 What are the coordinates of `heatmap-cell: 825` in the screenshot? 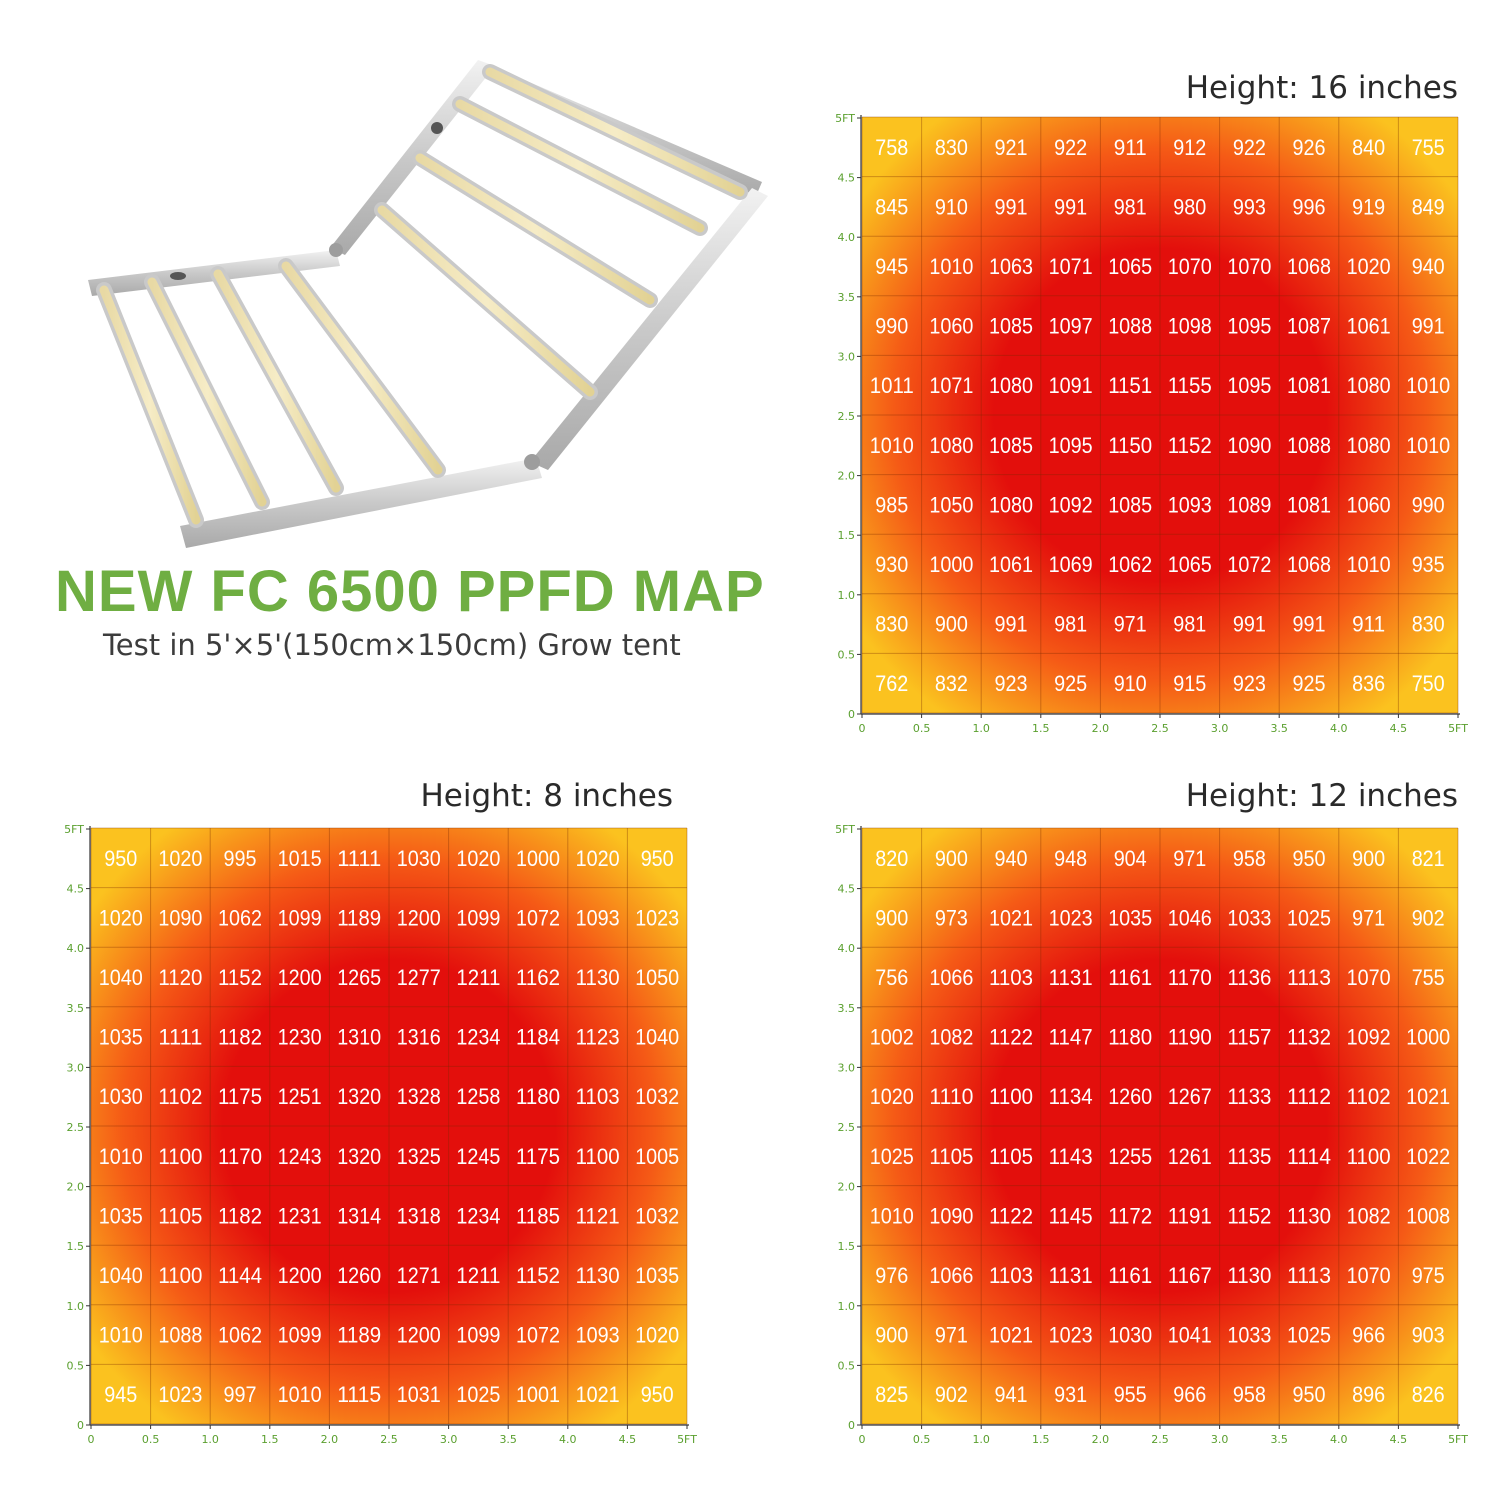 It's located at (891, 1394).